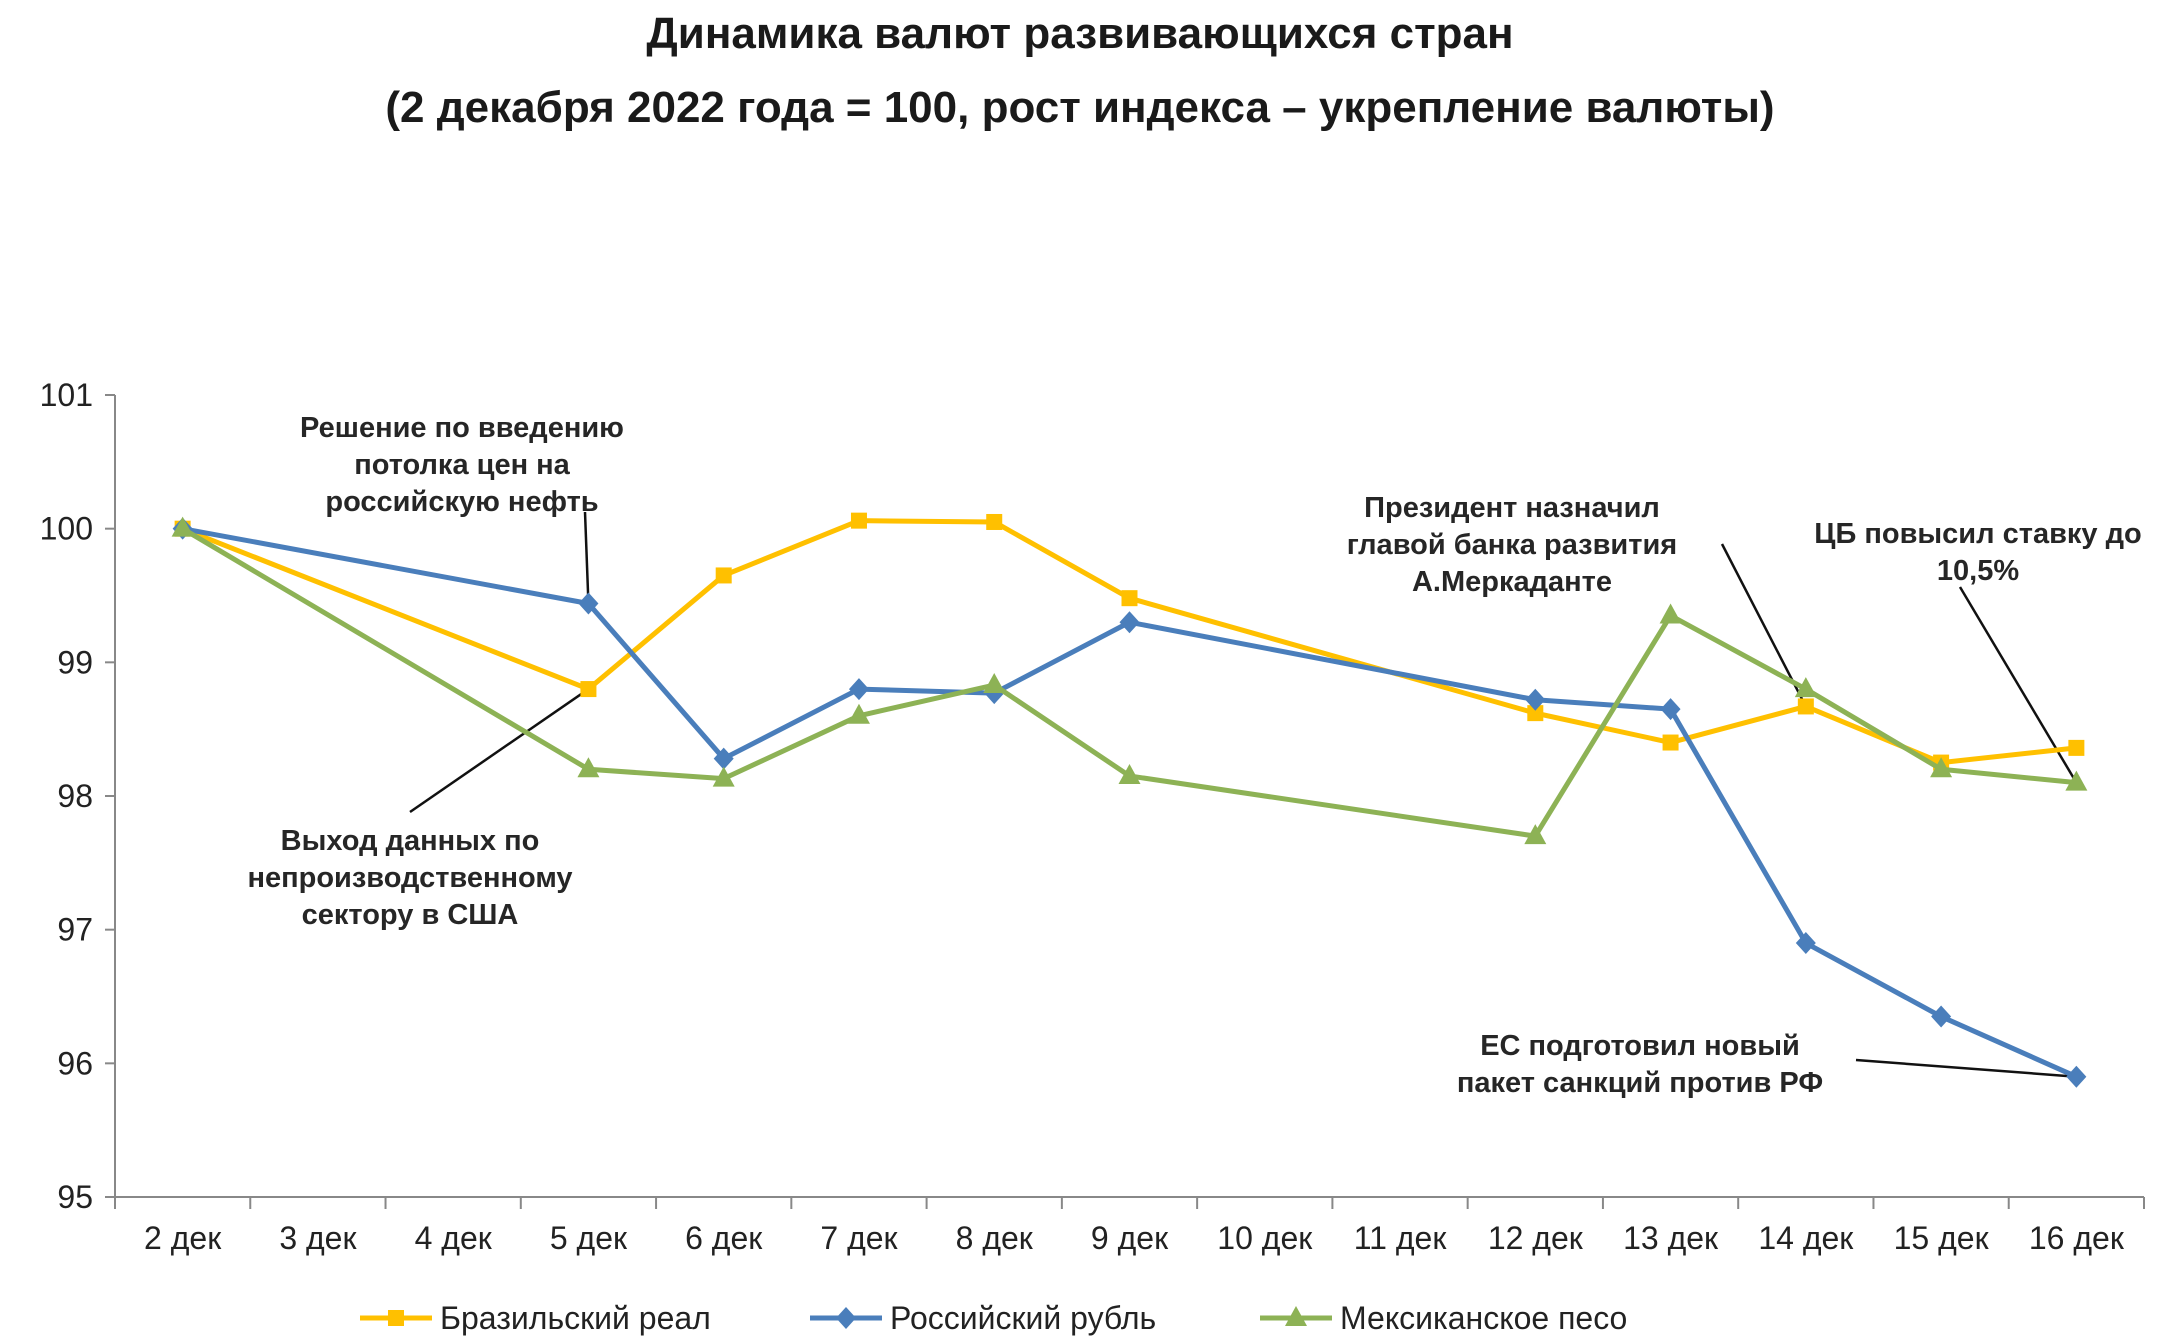 The width and height of the screenshot is (2160, 1342). Describe the element at coordinates (396, 1318) in the screenshot. I see `legend-marker-square` at that location.